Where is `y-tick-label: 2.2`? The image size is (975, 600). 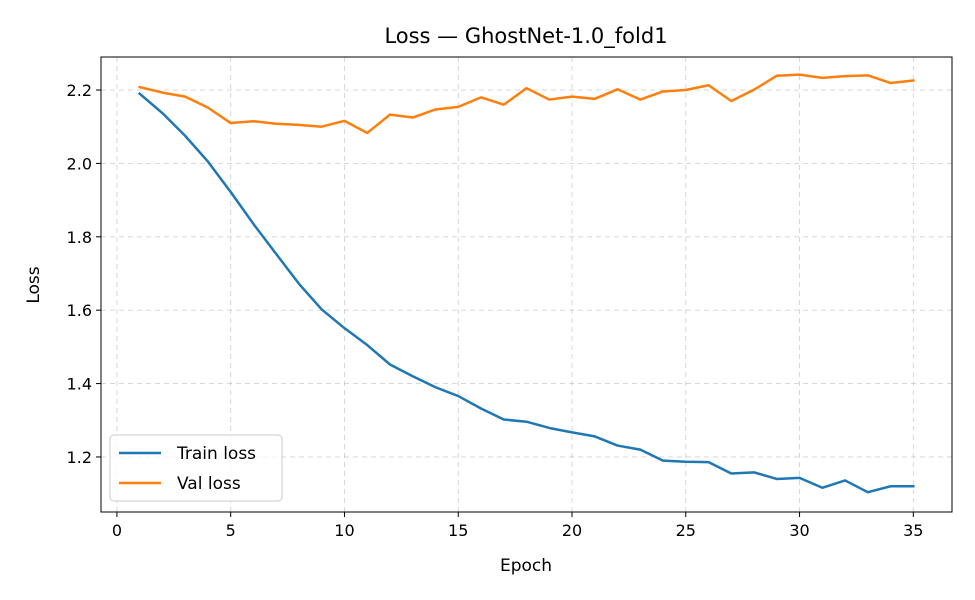 y-tick-label: 2.2 is located at coordinates (79, 90).